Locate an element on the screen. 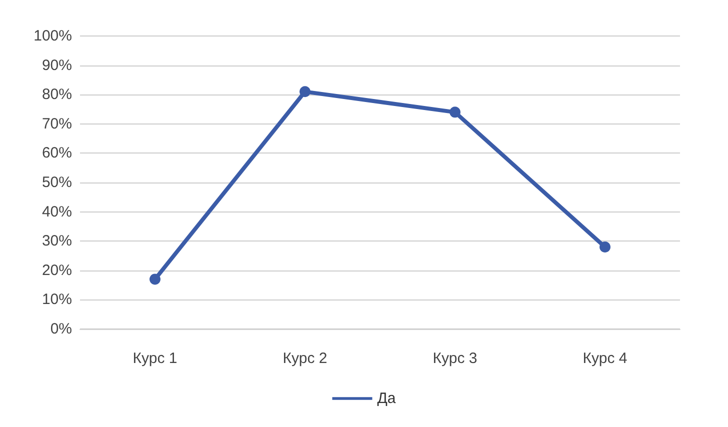 The width and height of the screenshot is (728, 427). y-tick-label: 0% is located at coordinates (61, 329).